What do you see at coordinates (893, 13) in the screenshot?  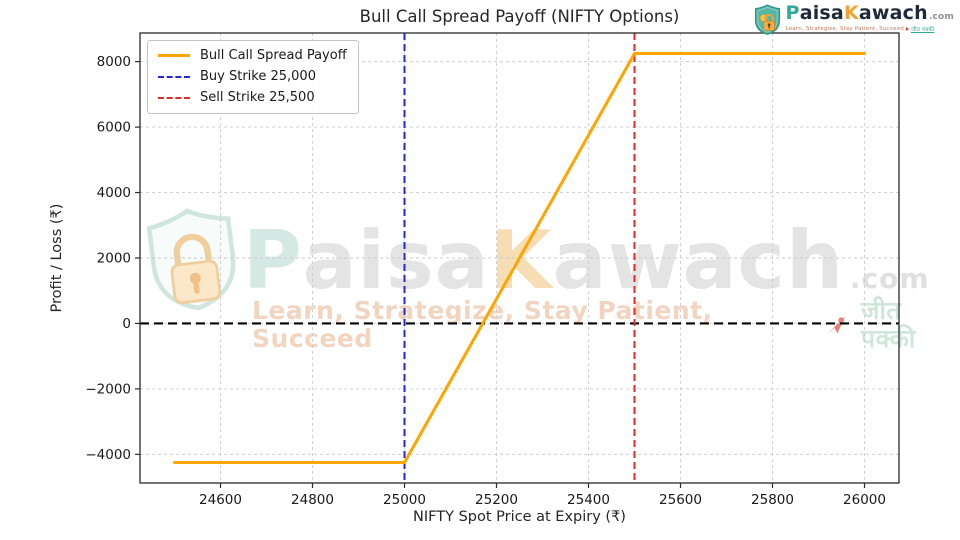 I see `logo-awach: awach` at bounding box center [893, 13].